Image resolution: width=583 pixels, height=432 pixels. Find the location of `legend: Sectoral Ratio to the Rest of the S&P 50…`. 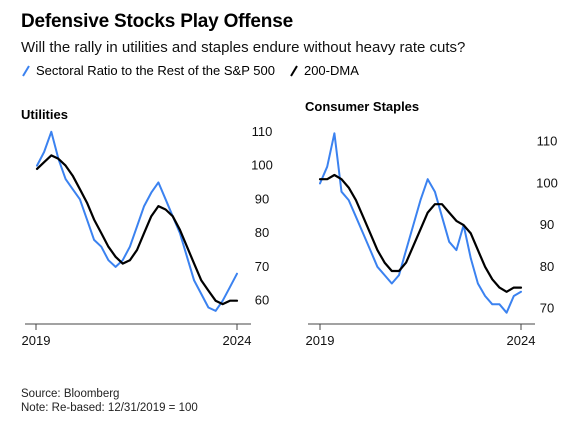

legend: Sectoral Ratio to the Rest of the S&P 50… is located at coordinates (197, 70).